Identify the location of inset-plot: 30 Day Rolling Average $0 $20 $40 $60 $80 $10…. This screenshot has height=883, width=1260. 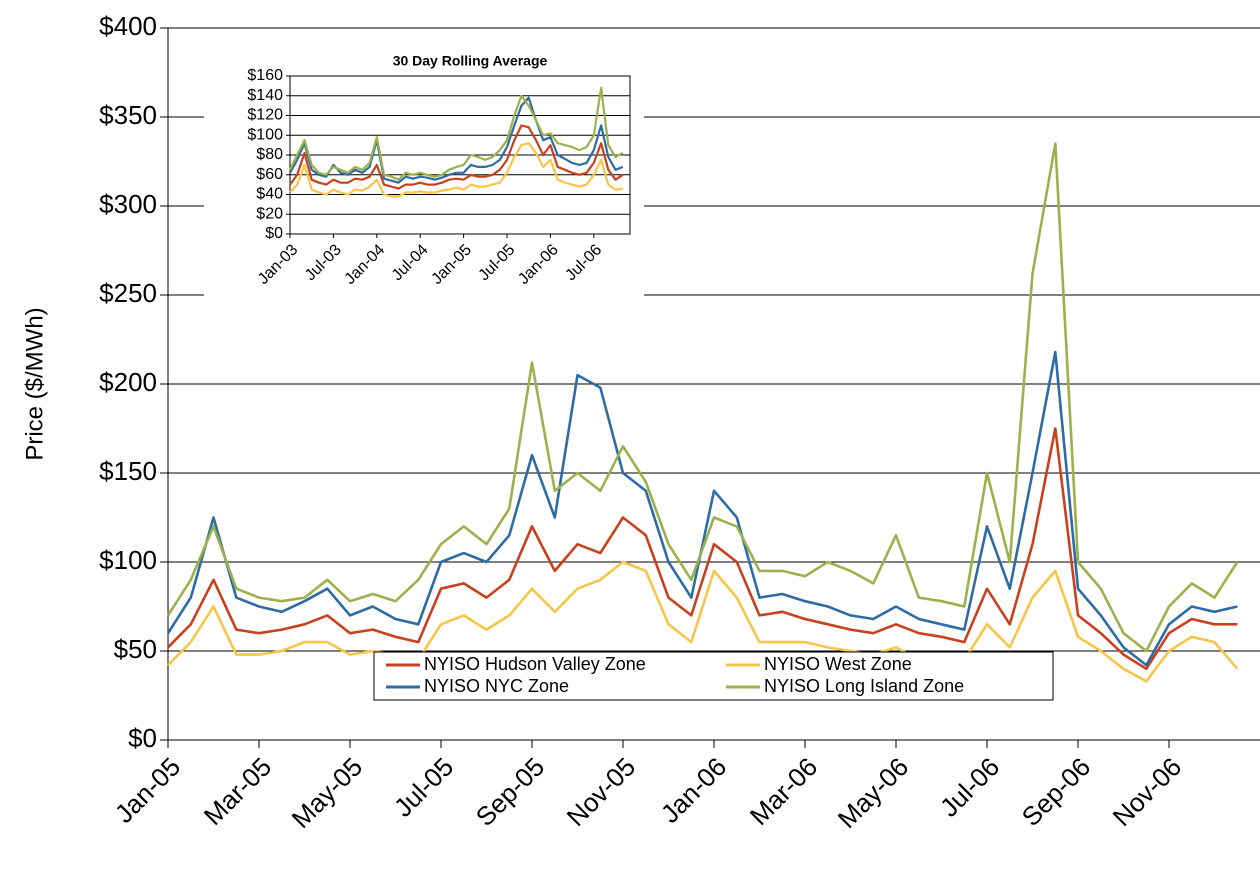
(424, 184).